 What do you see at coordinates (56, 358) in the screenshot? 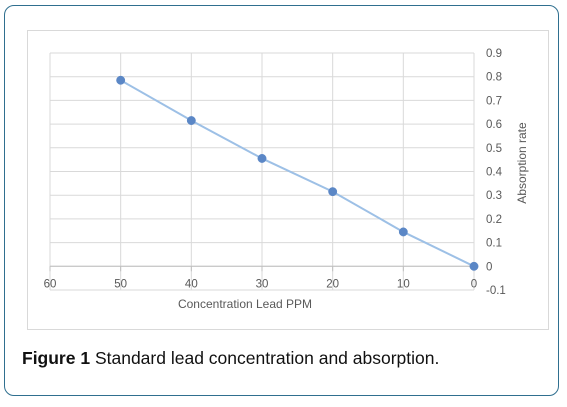
I see `figure-label: Figure 1` at bounding box center [56, 358].